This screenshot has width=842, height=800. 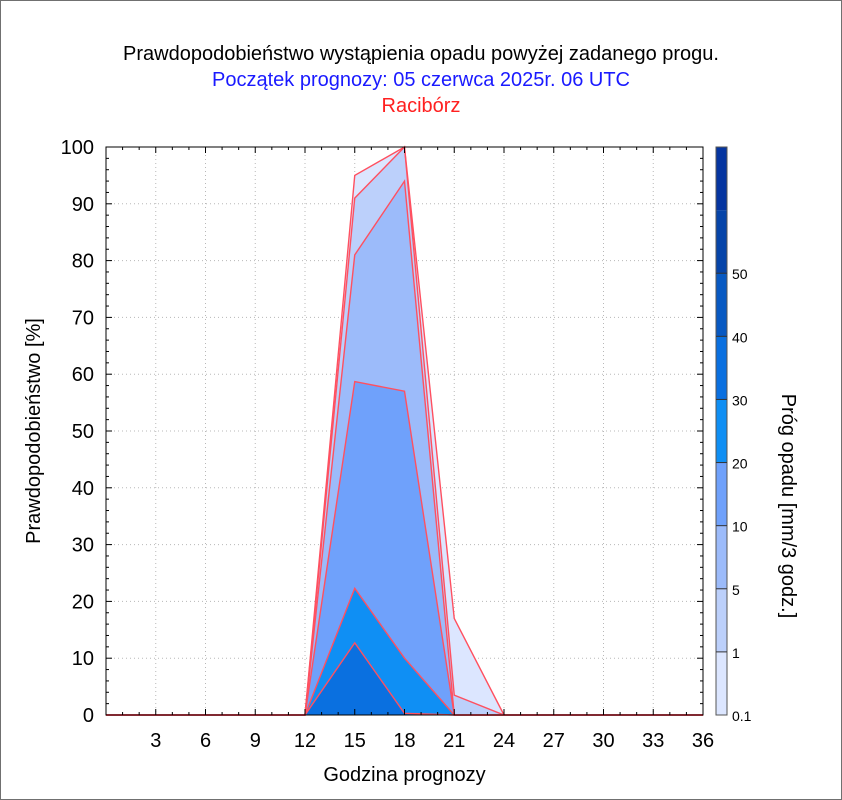 What do you see at coordinates (504, 741) in the screenshot?
I see `x-tick-label: 24` at bounding box center [504, 741].